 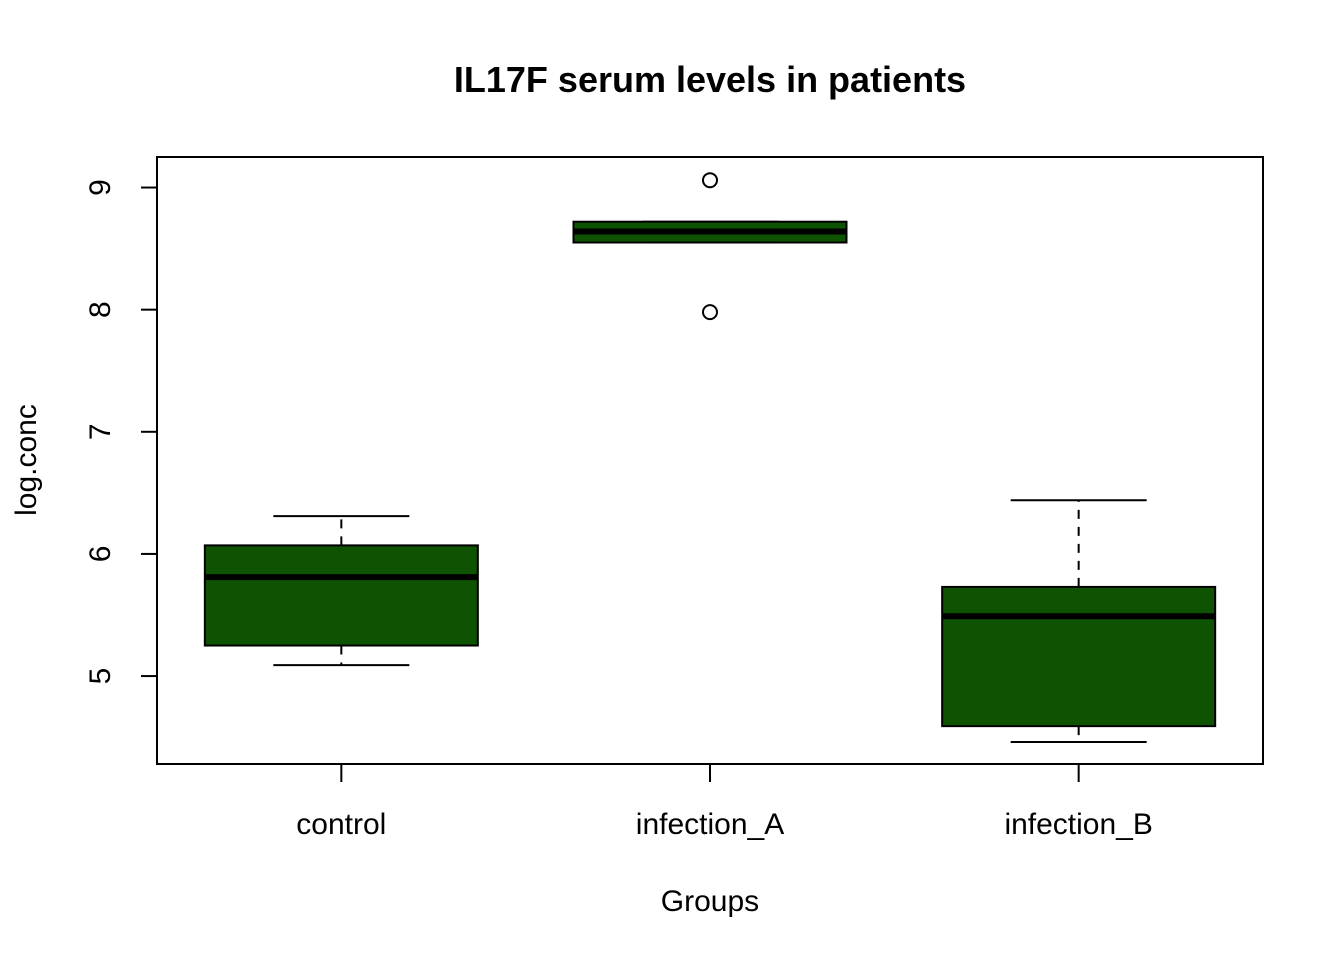 What do you see at coordinates (341, 824) in the screenshot?
I see `x-tick-label: control` at bounding box center [341, 824].